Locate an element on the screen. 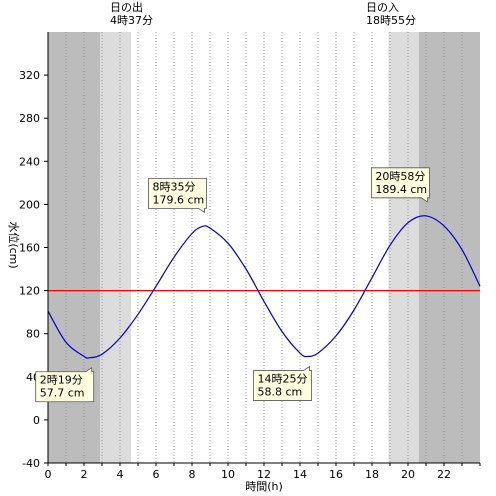 This screenshot has width=496, height=496. y-tick-label: -40 is located at coordinates (31, 463).